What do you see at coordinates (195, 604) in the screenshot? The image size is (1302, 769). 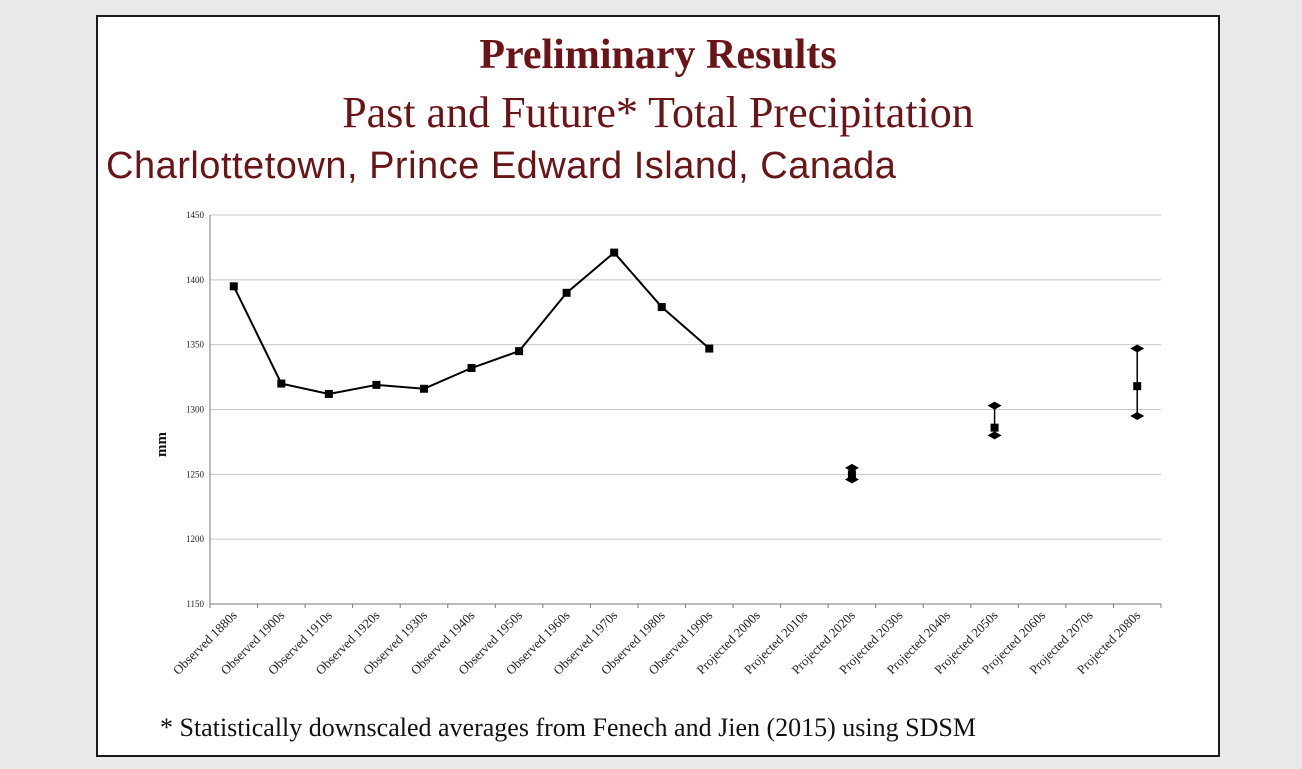 I see `y-tick-label: 1150` at bounding box center [195, 604].